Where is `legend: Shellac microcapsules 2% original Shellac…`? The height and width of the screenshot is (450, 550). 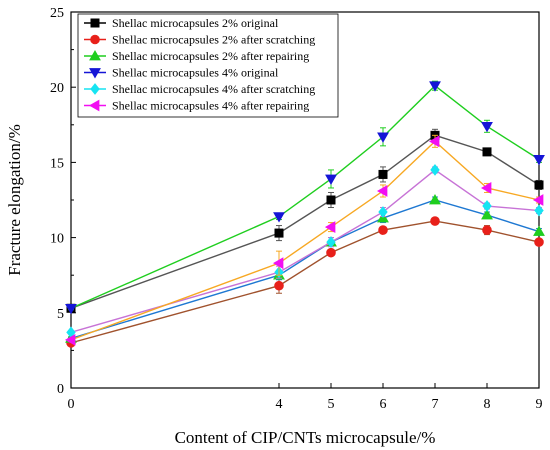 legend: Shellac microcapsules 2% original Shellac… is located at coordinates (208, 65).